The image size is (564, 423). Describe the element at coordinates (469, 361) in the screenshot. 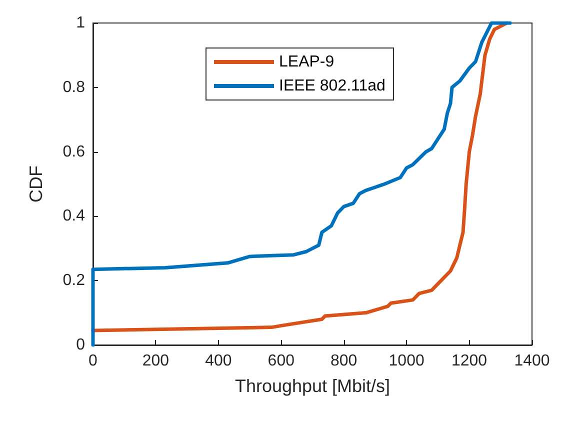

I see `x-tick-label: 1200` at that location.